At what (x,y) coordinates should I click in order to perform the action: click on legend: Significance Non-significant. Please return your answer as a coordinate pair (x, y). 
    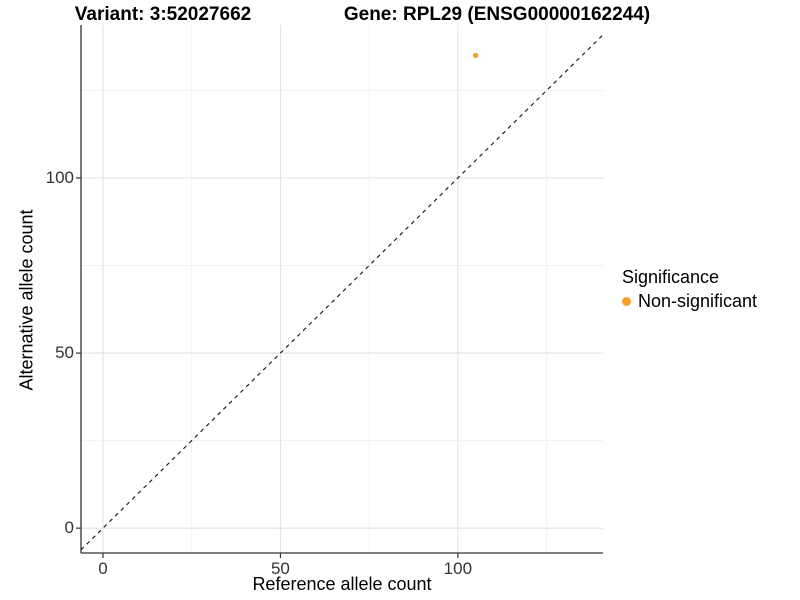
    Looking at the image, I should click on (689, 289).